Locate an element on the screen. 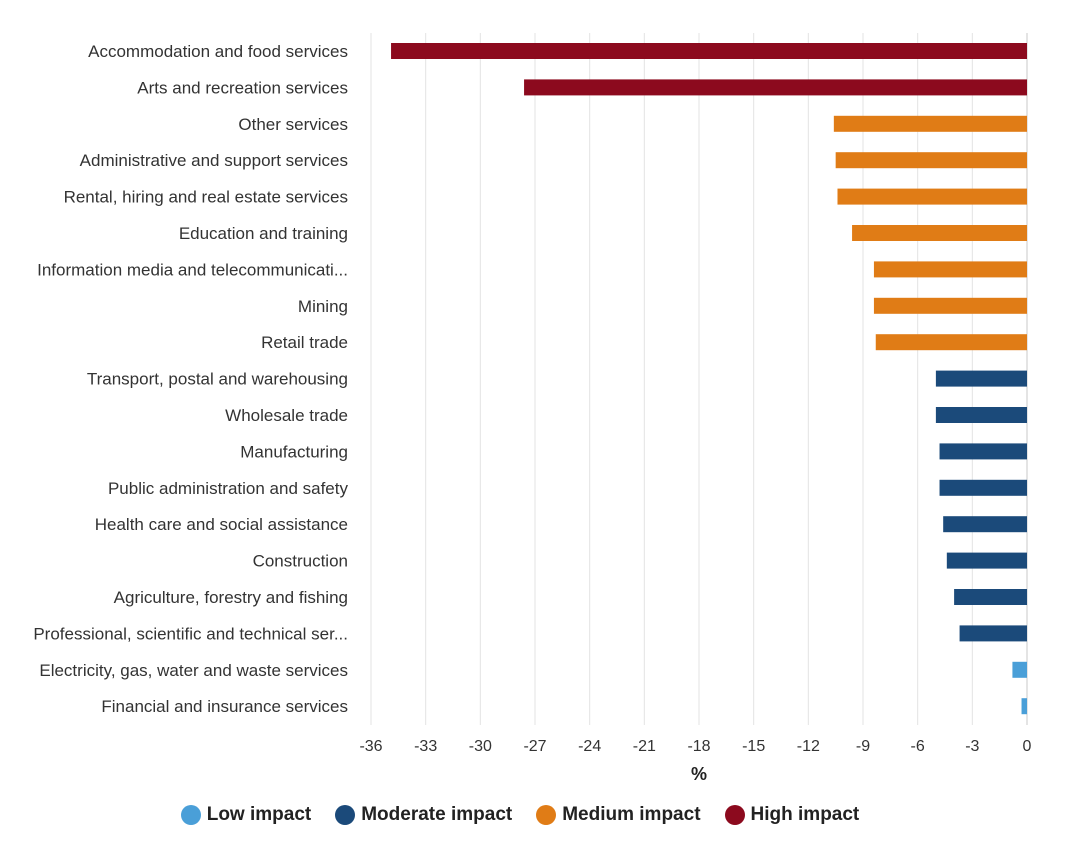 The width and height of the screenshot is (1080, 849). x-tick-label: -12 is located at coordinates (808, 746).